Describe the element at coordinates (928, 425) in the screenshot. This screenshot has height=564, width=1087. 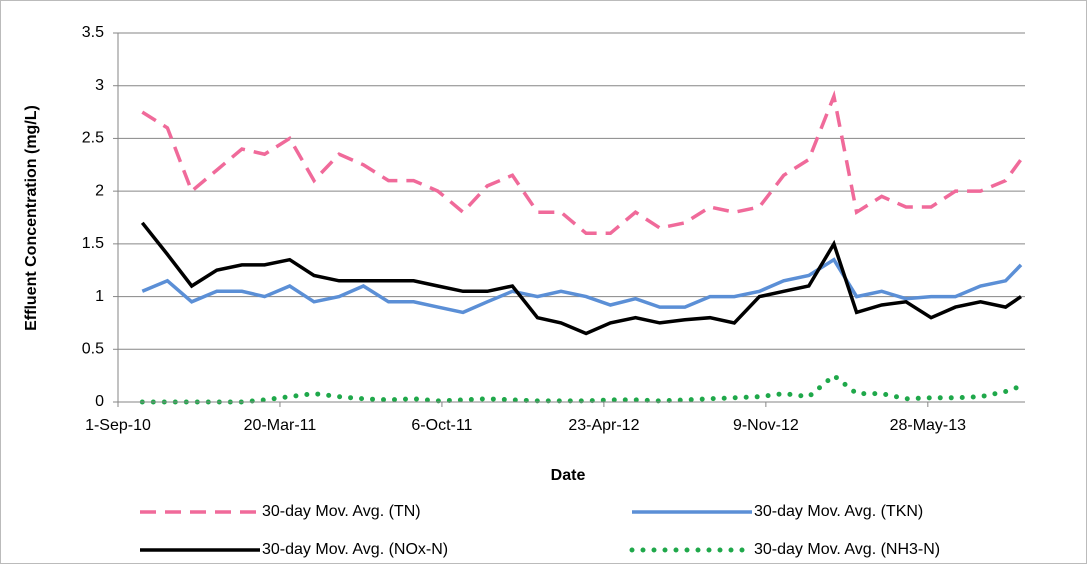
I see `x-tick-label: 28-May-13` at that location.